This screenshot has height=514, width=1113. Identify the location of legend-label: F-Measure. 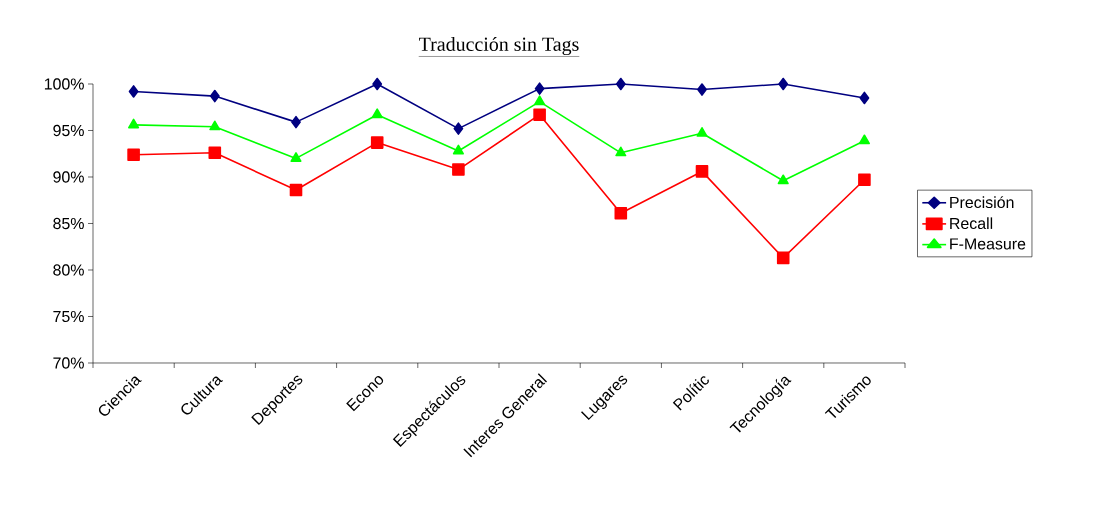
(988, 244).